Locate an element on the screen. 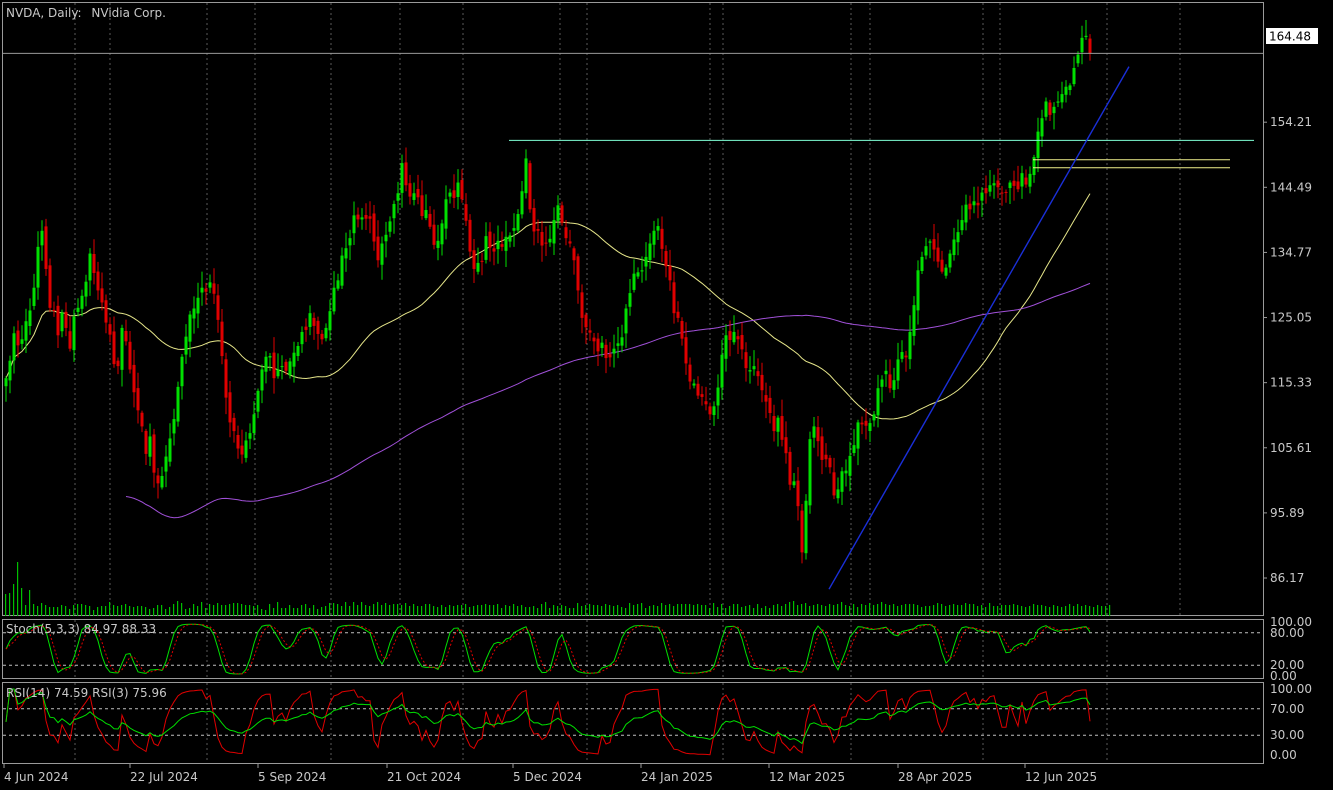 The height and width of the screenshot is (790, 1333). rsi-tick-label: 100.00 is located at coordinates (1291, 689).